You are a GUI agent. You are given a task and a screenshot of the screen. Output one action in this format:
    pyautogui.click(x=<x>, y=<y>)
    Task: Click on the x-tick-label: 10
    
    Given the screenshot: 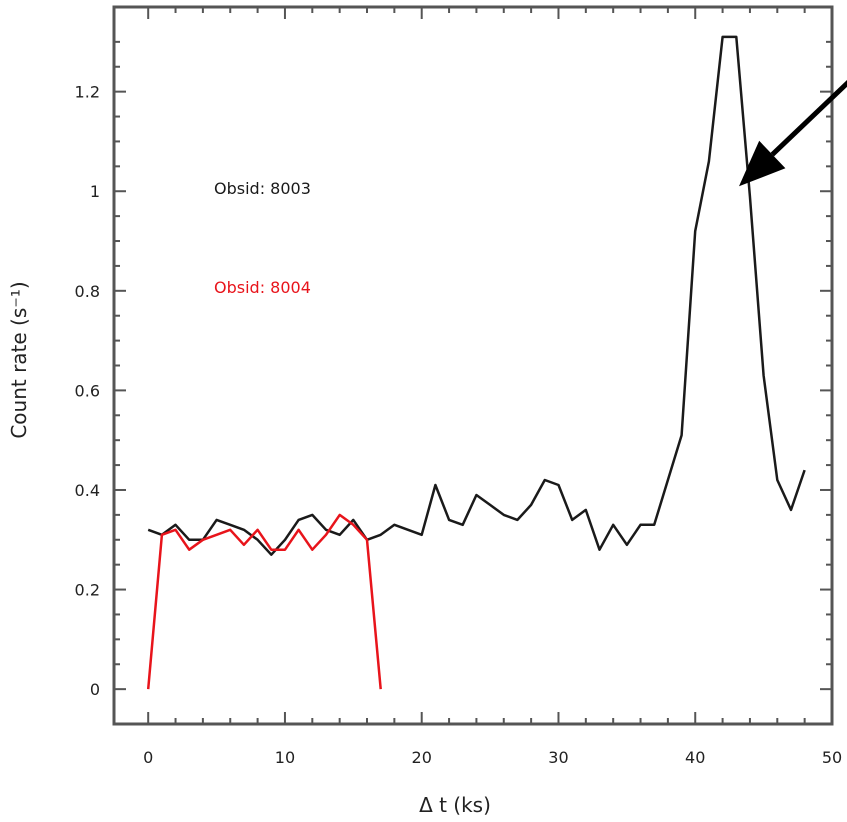 What is the action you would take?
    pyautogui.click(x=285, y=757)
    